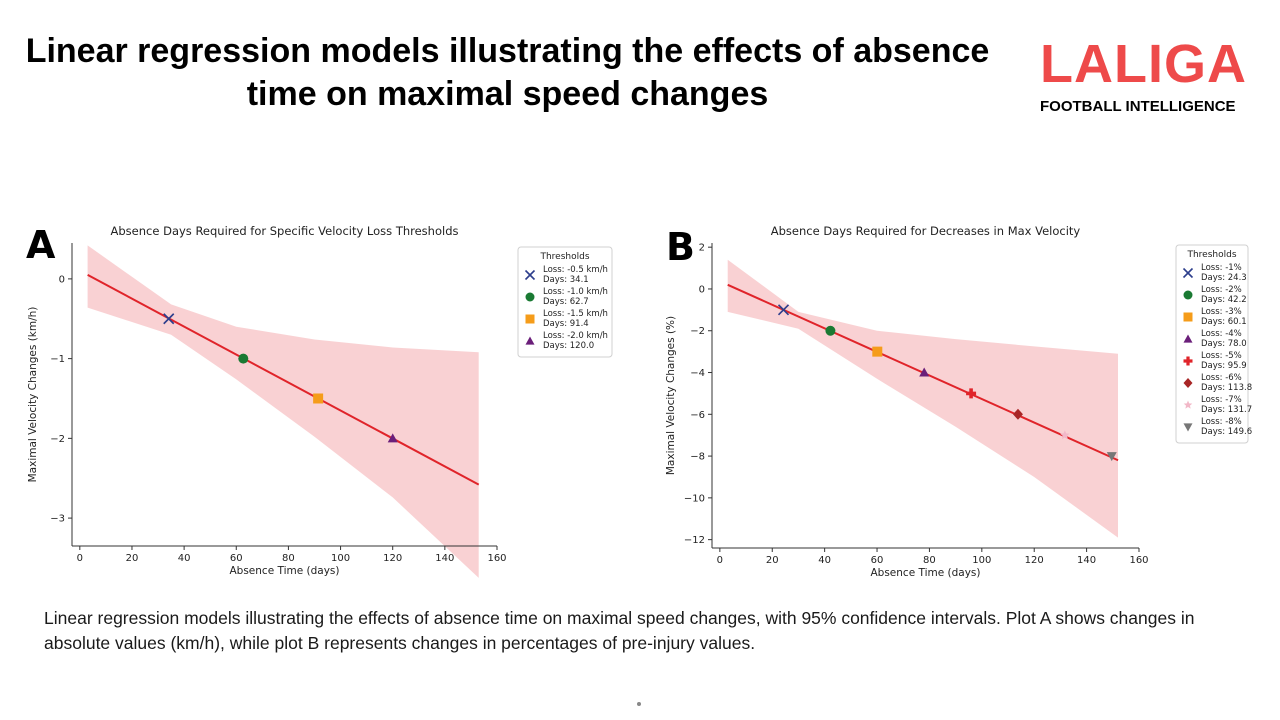 The height and width of the screenshot is (720, 1280). Describe the element at coordinates (184, 558) in the screenshot. I see `x-tick-label: 40` at that location.